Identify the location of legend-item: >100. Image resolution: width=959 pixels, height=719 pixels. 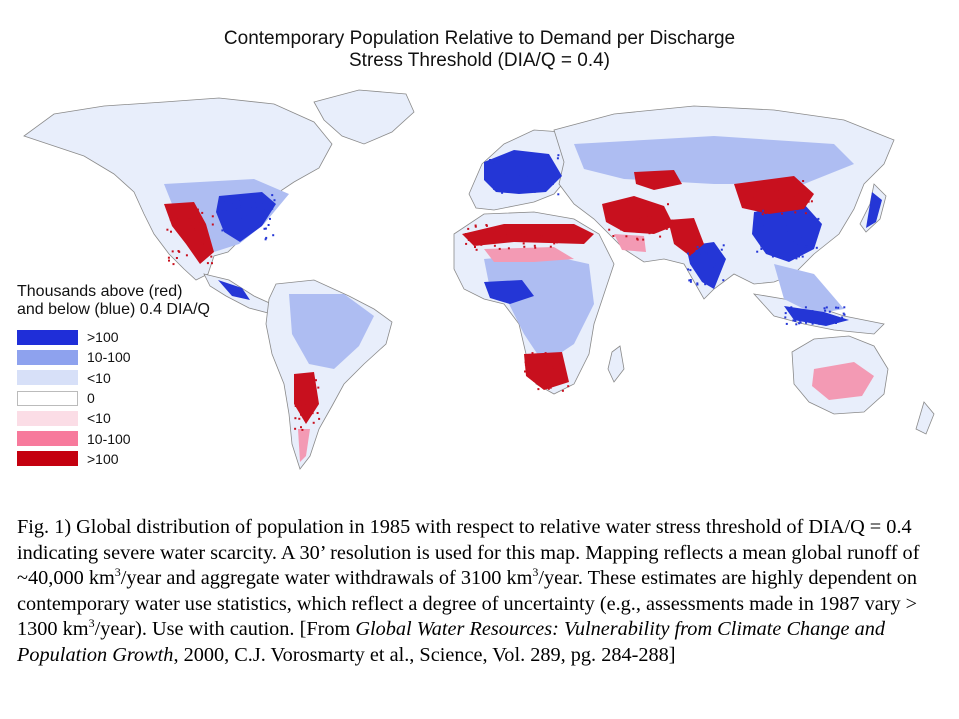
(157, 459).